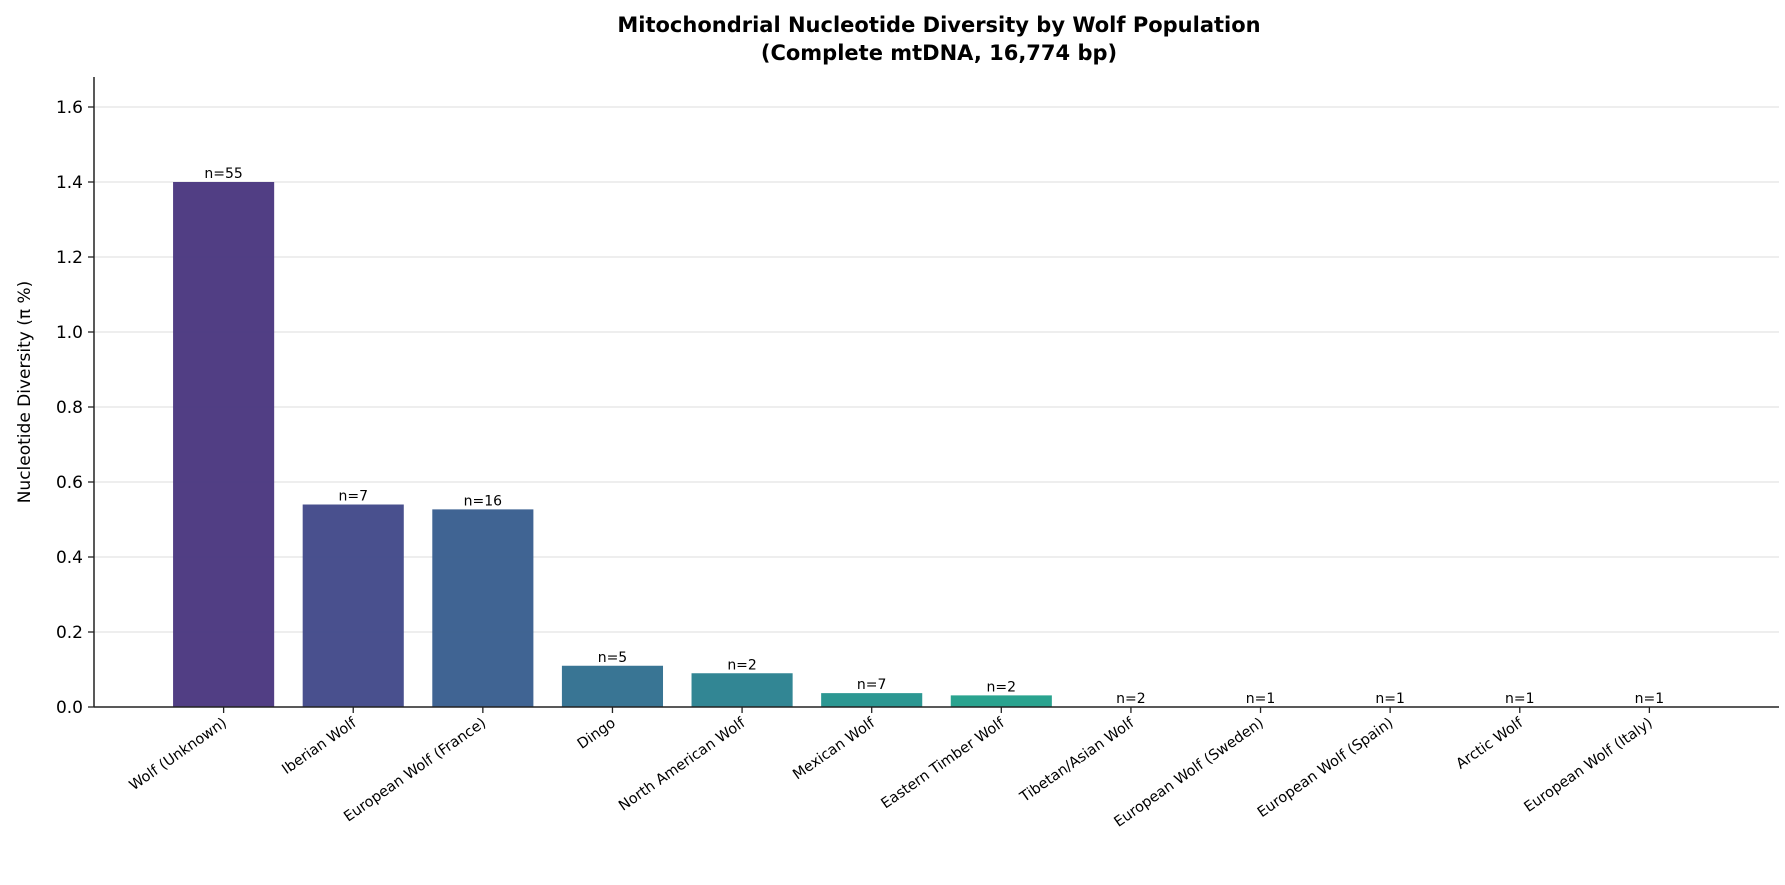  I want to click on x-tick-label: Mexican Wolf, so click(834, 749).